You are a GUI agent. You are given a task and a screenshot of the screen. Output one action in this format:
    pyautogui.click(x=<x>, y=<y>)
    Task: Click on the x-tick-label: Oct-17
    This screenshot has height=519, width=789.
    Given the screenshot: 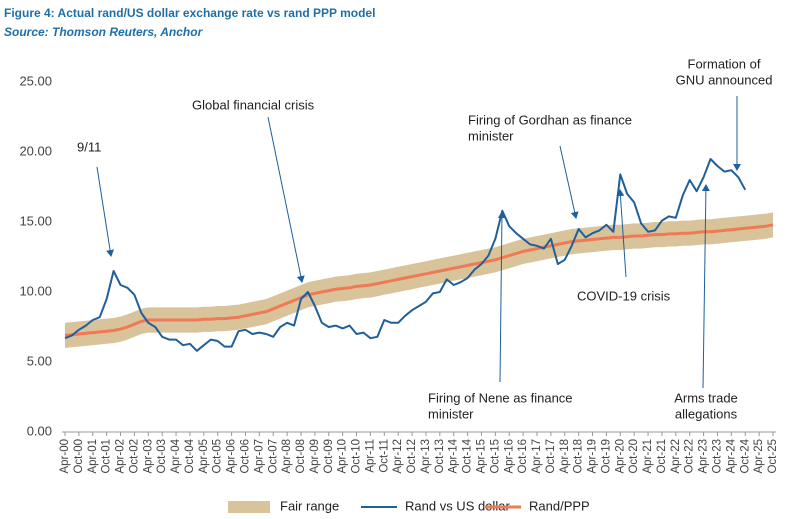 What is the action you would take?
    pyautogui.click(x=551, y=456)
    